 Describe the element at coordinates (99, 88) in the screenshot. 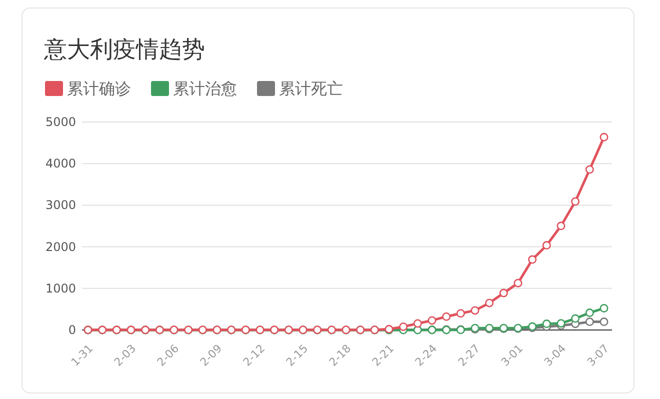

I see `legend-label: 累计确诊` at that location.